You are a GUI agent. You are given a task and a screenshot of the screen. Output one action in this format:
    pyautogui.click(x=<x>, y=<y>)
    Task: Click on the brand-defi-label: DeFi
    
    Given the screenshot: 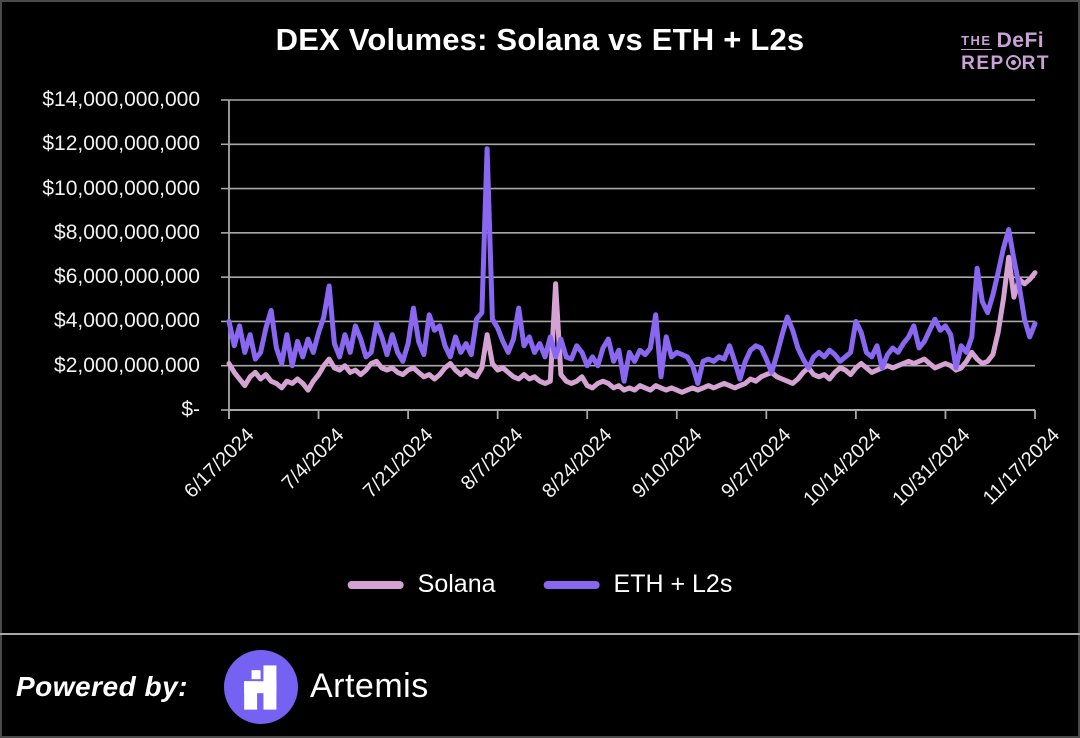 What is the action you would take?
    pyautogui.click(x=1020, y=40)
    